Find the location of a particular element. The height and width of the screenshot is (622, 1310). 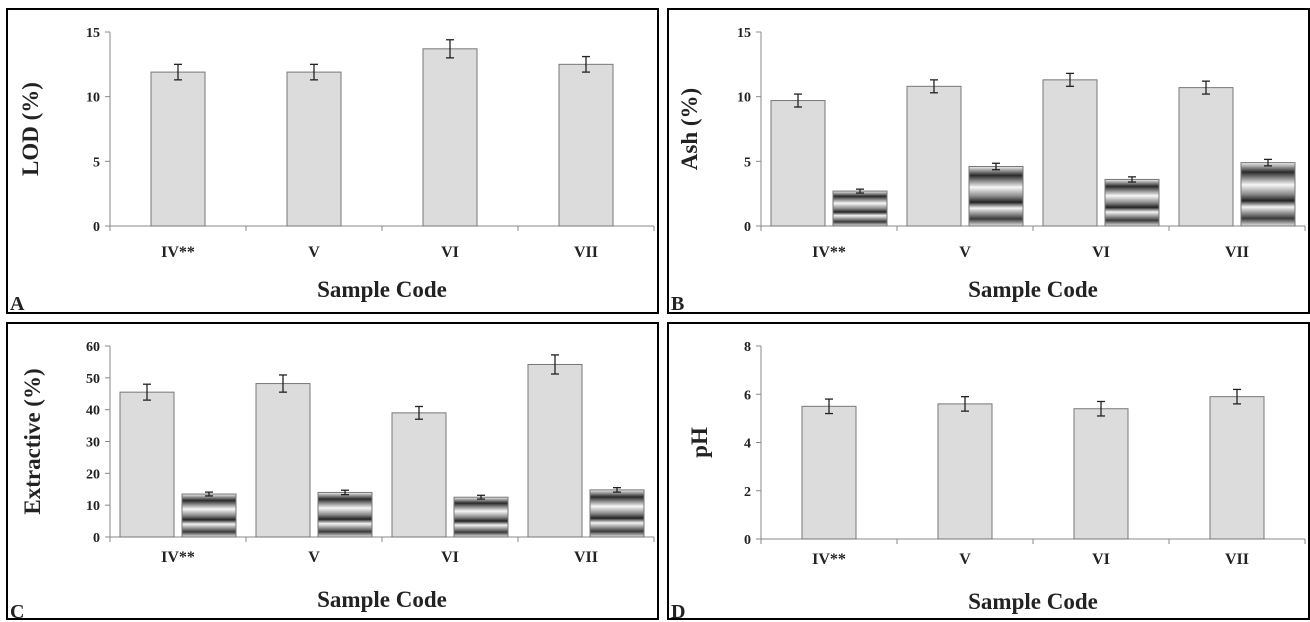

y-tick-label: 20 is located at coordinates (93, 474).